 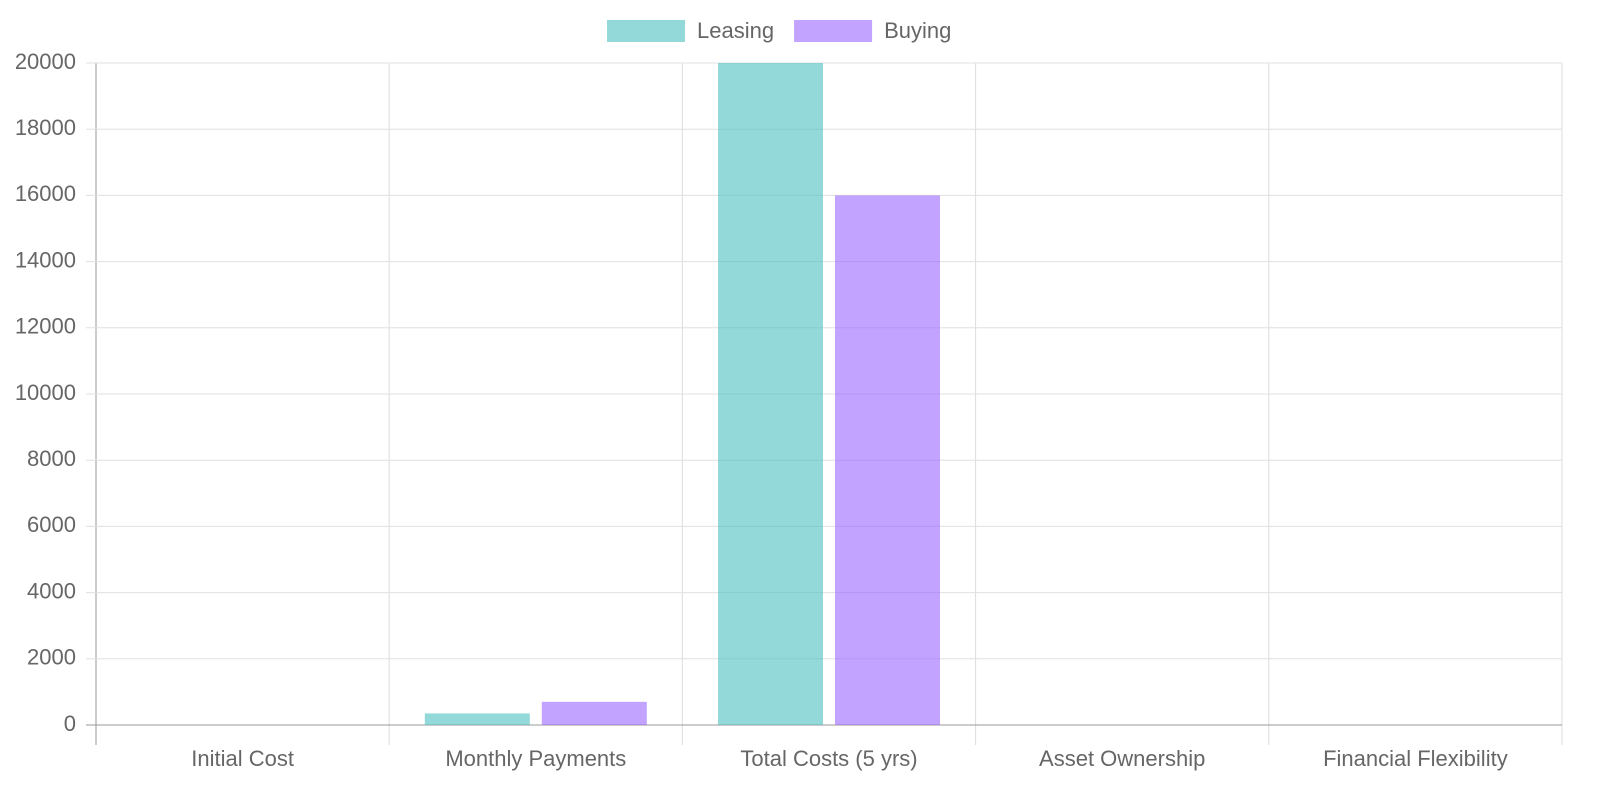 I want to click on x-tick-label: Initial Cost, so click(x=242, y=758).